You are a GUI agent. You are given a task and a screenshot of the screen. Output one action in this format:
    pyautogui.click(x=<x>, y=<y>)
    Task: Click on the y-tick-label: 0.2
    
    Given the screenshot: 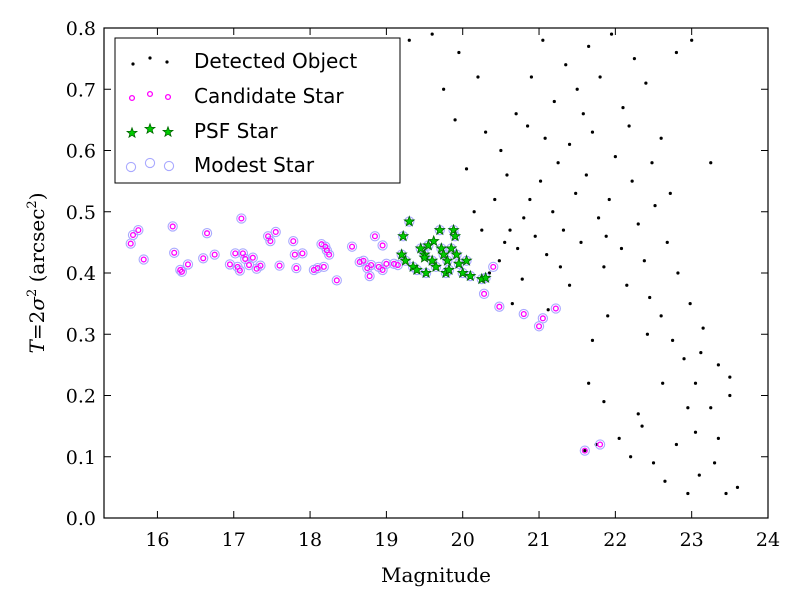 What is the action you would take?
    pyautogui.click(x=81, y=397)
    